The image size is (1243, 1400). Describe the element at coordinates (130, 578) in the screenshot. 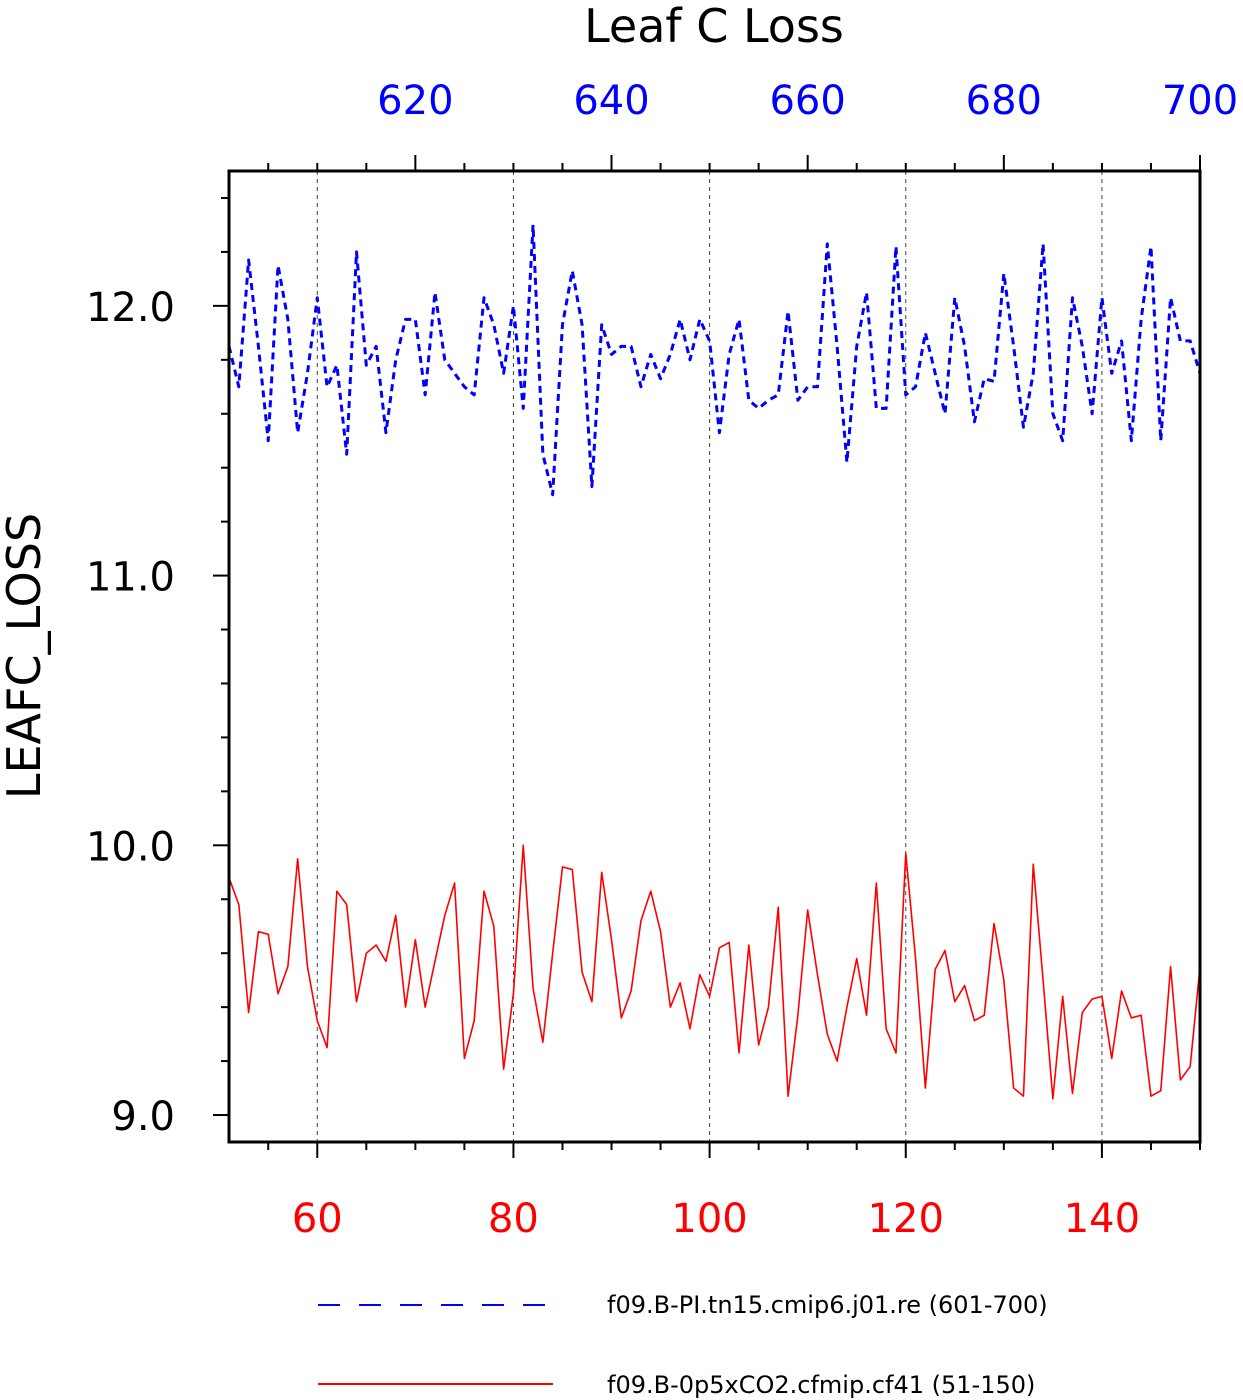

I see `y-tick-label-2: 11.0` at that location.